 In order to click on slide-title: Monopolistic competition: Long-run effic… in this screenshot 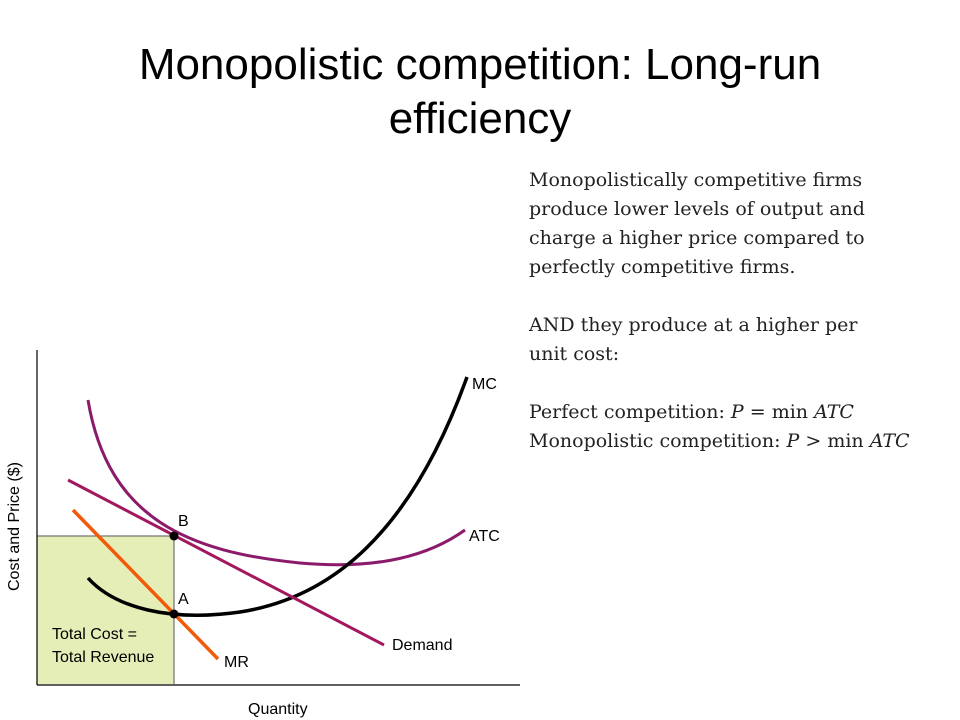, I will do `click(480, 92)`.